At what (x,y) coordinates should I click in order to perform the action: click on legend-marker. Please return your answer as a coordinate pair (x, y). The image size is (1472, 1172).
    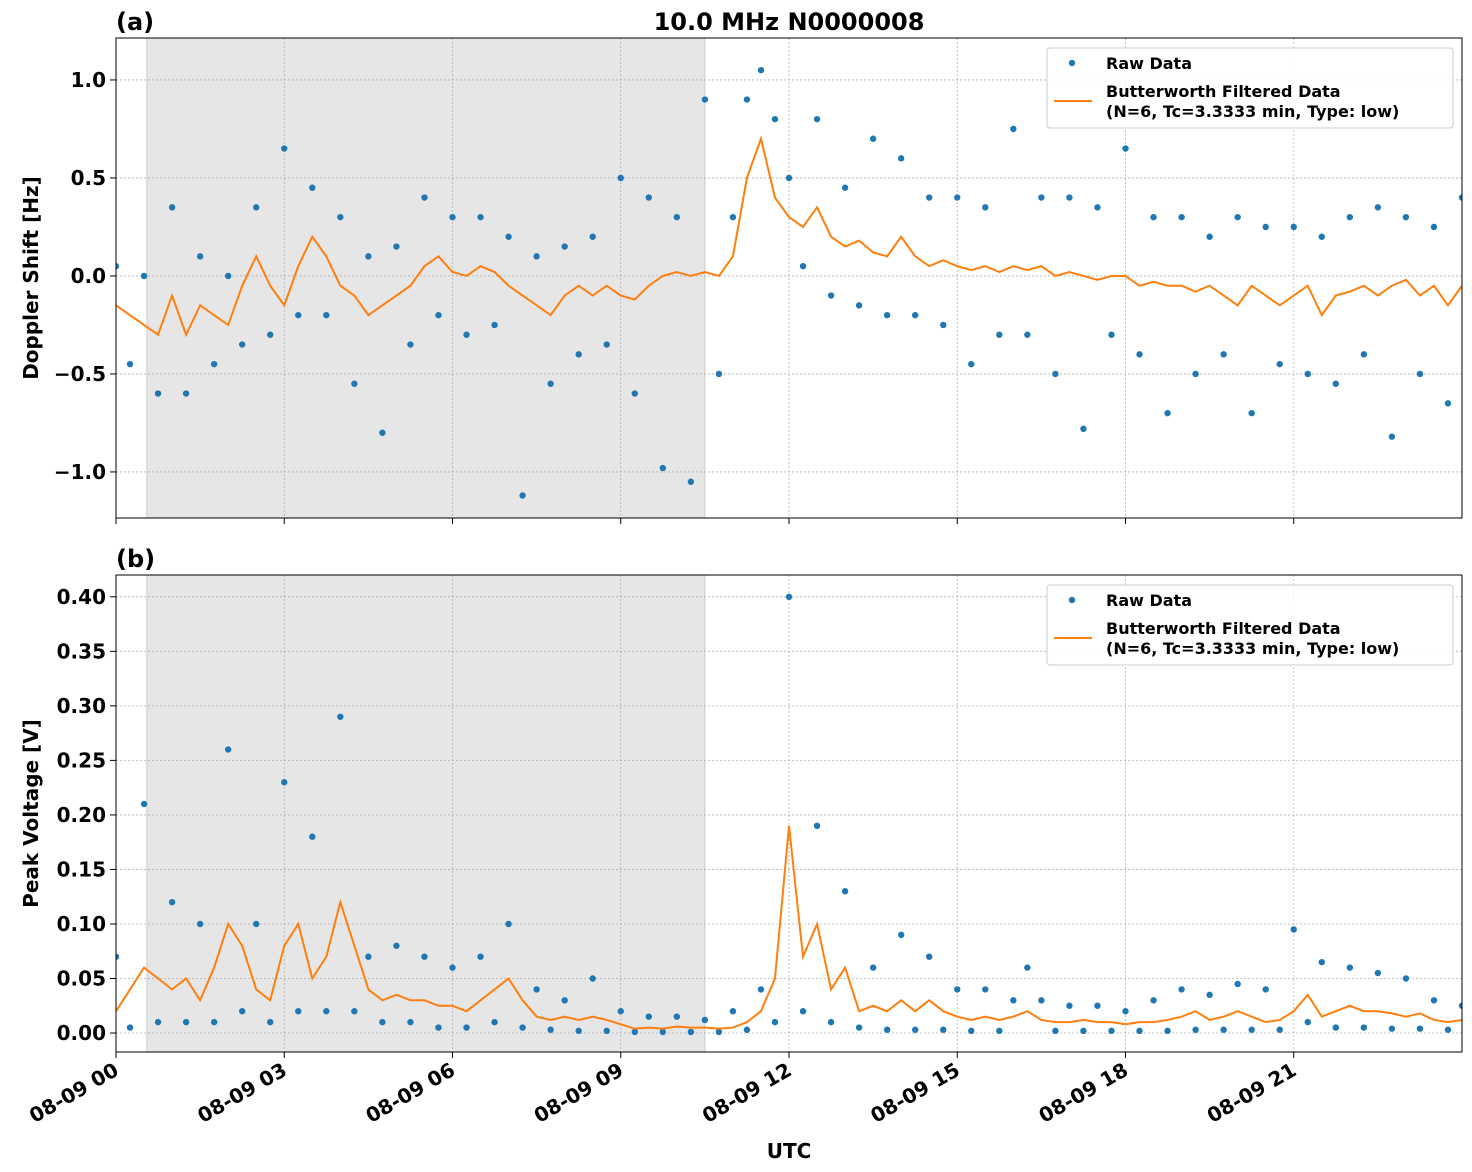
    Looking at the image, I should click on (1072, 63).